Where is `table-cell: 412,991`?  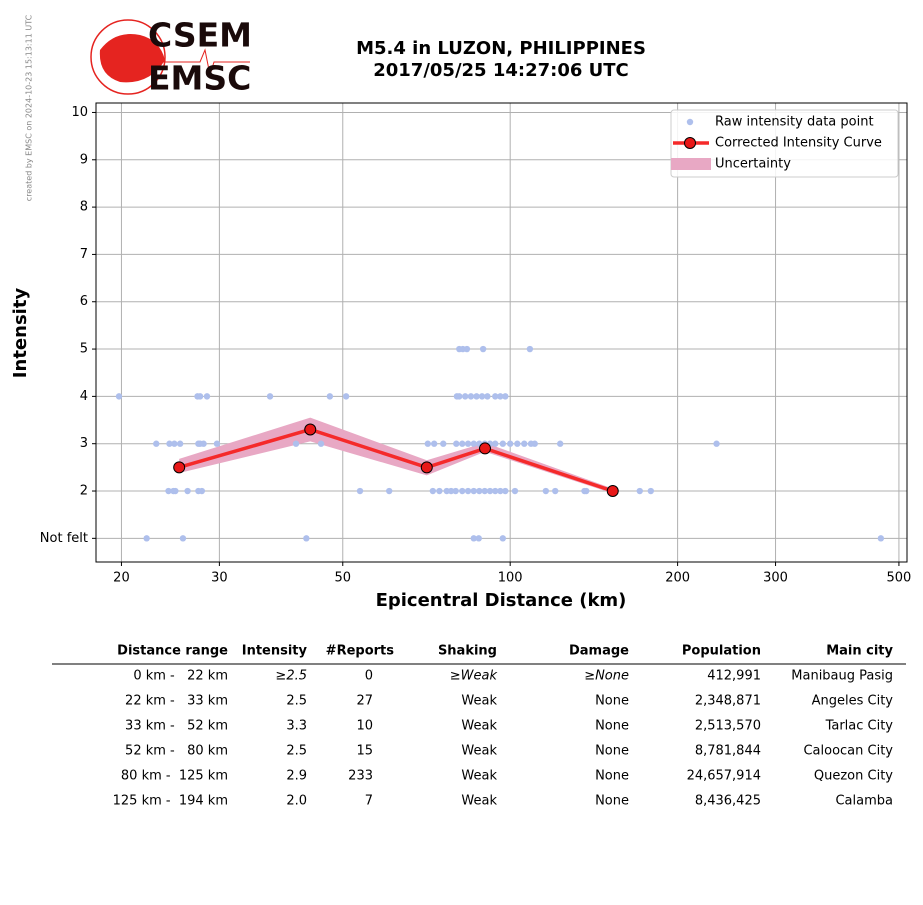 table-cell: 412,991 is located at coordinates (734, 676).